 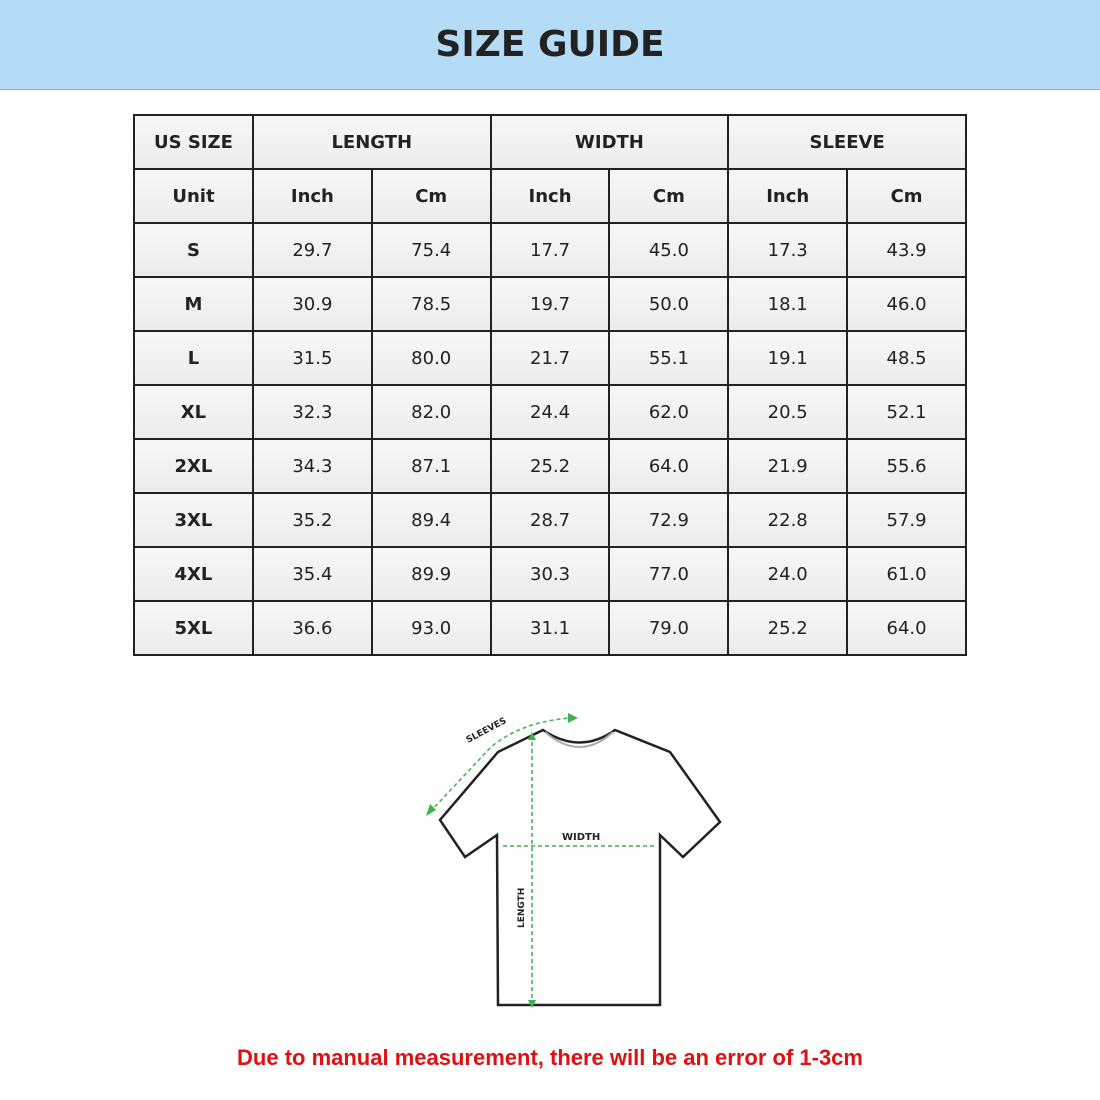 I want to click on table-cell: 30.3, so click(x=550, y=574).